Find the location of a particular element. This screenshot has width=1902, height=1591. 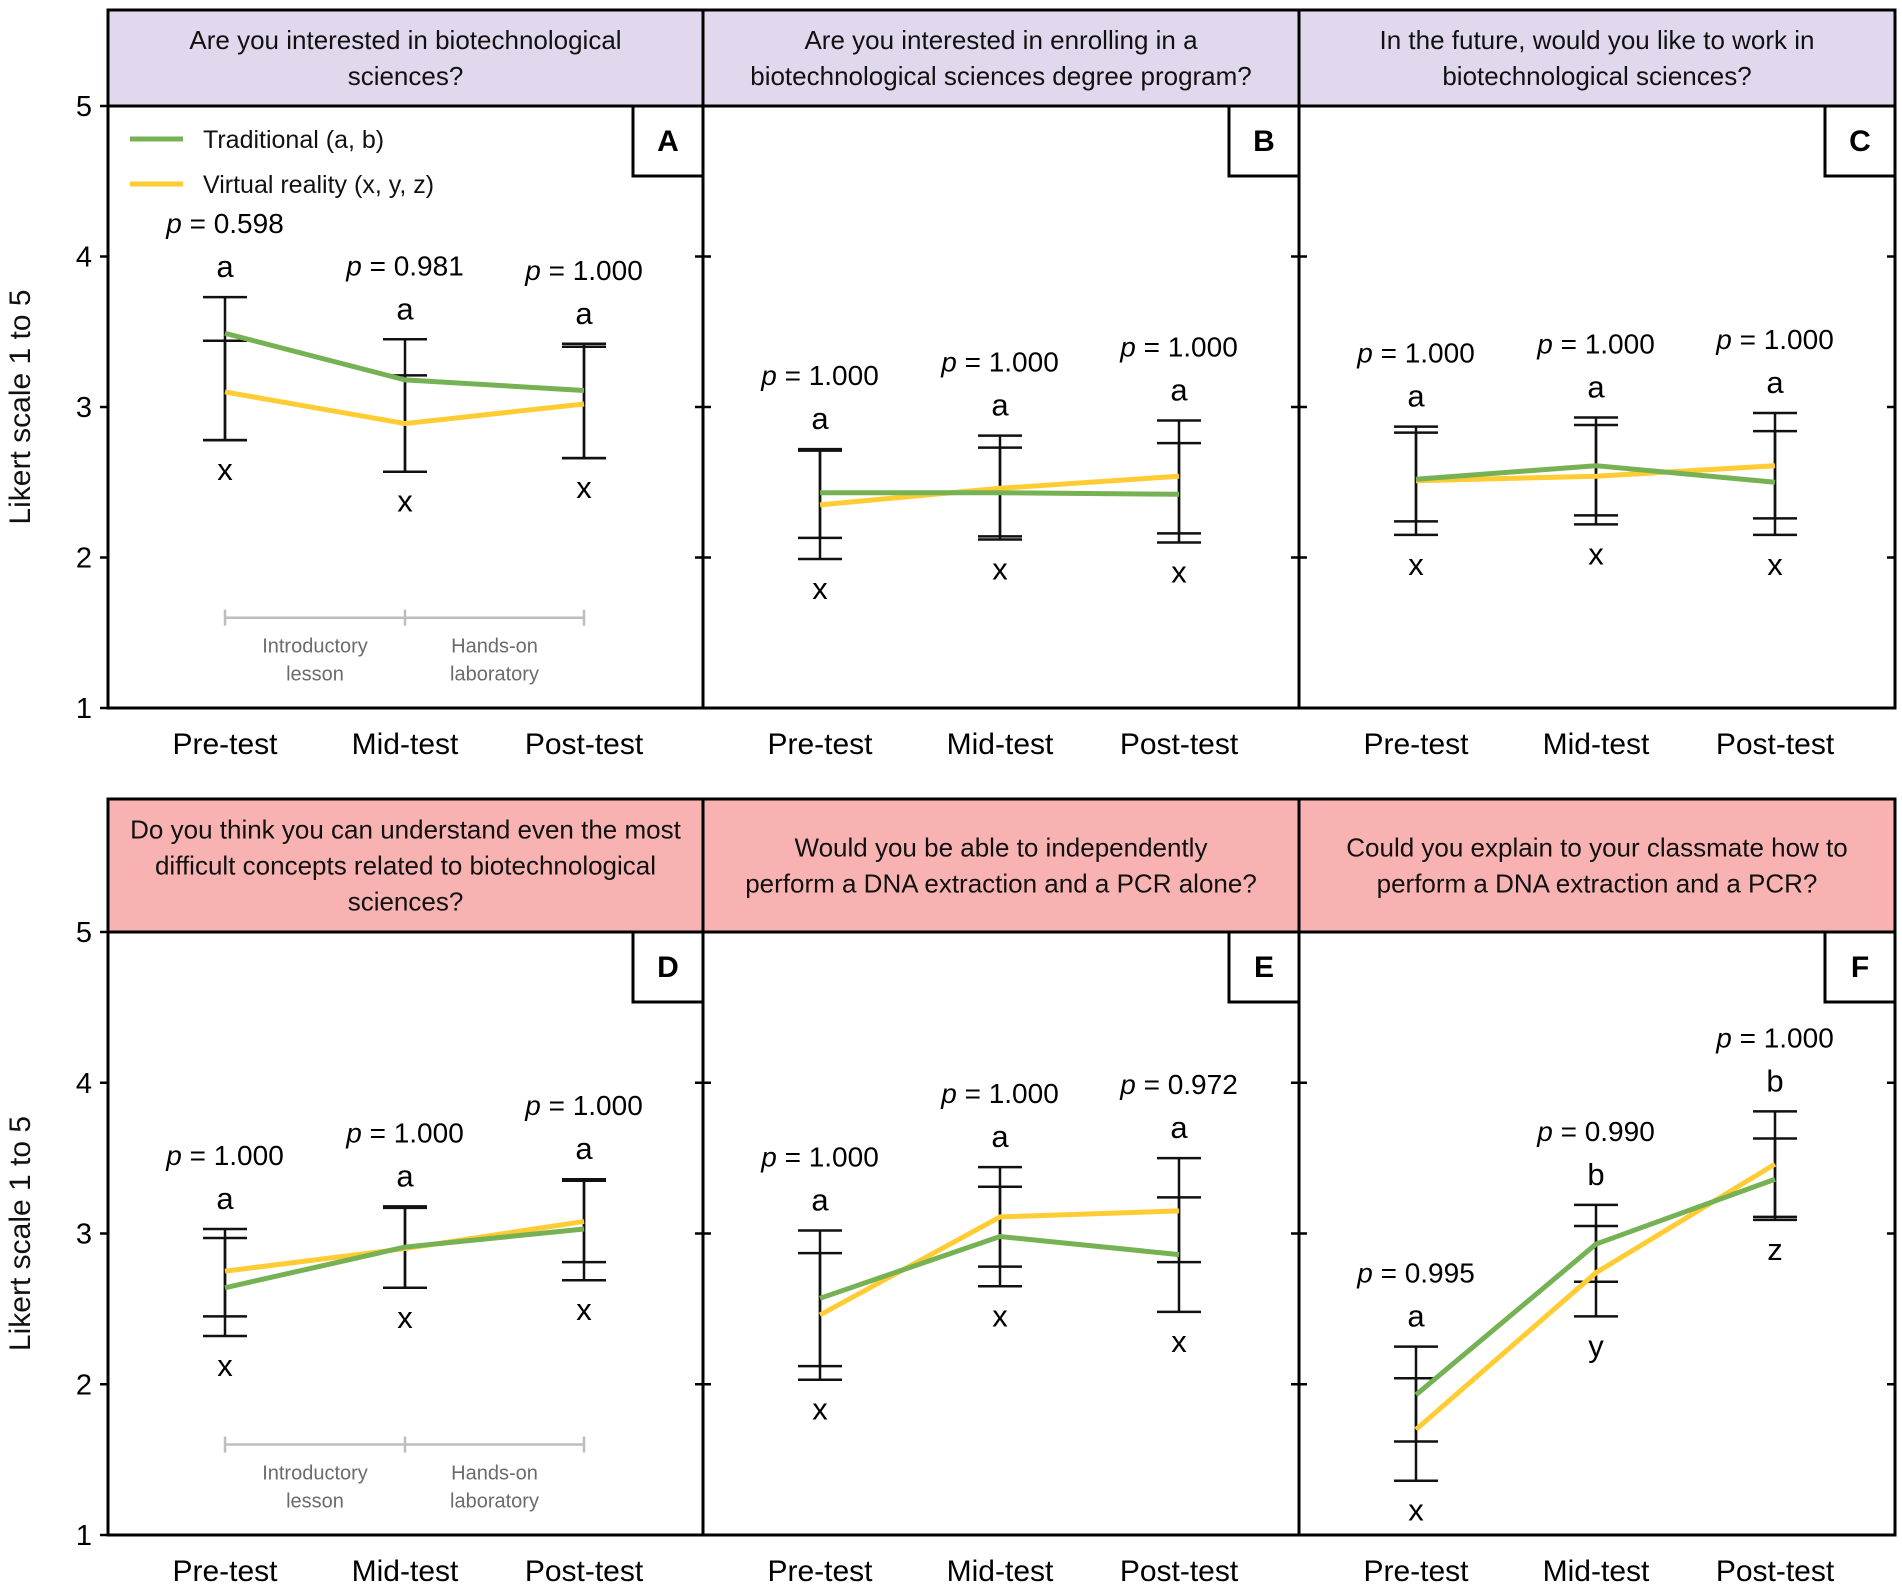

panel-letter: B is located at coordinates (1264, 141).